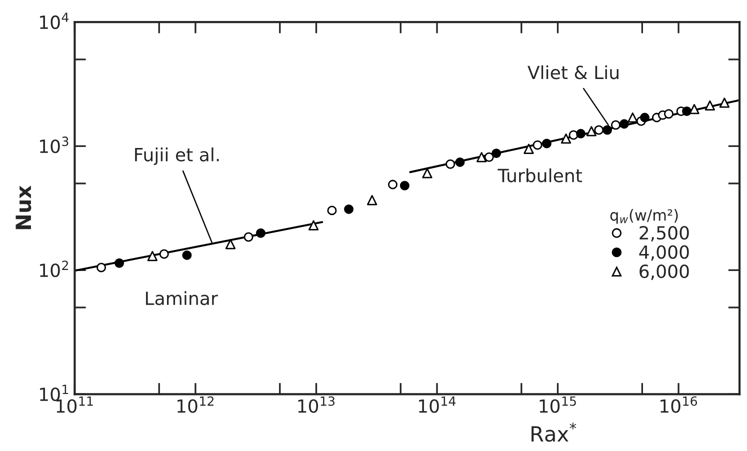 The width and height of the screenshot is (747, 451). Describe the element at coordinates (554, 432) in the screenshot. I see `x-axis-title: Rax$^{*}$` at that location.